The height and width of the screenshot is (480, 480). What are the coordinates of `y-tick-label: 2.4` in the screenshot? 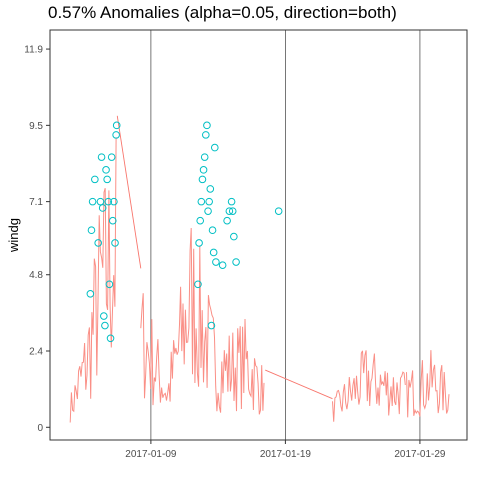 It's located at (36, 352).